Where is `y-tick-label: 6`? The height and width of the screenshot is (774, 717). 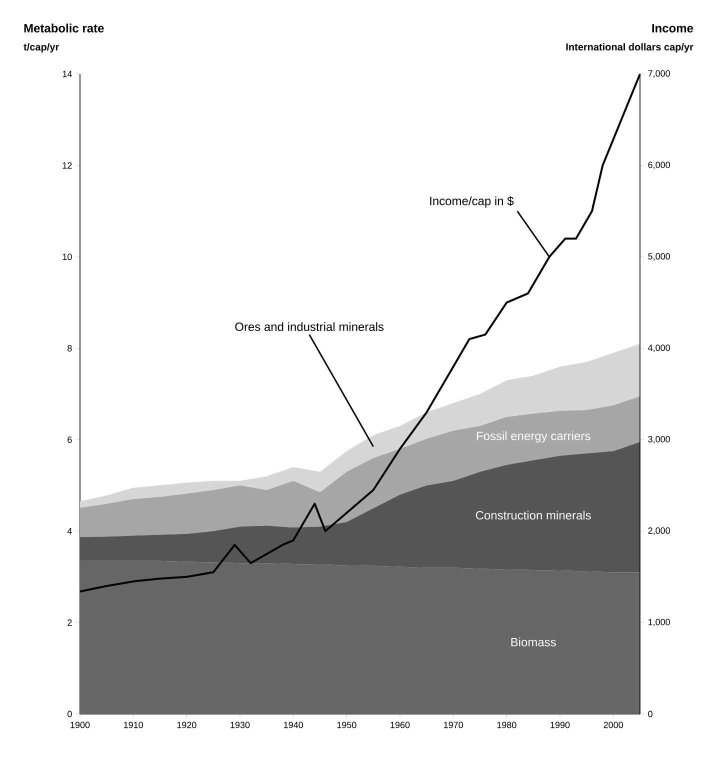
y-tick-label: 6 is located at coordinates (70, 439).